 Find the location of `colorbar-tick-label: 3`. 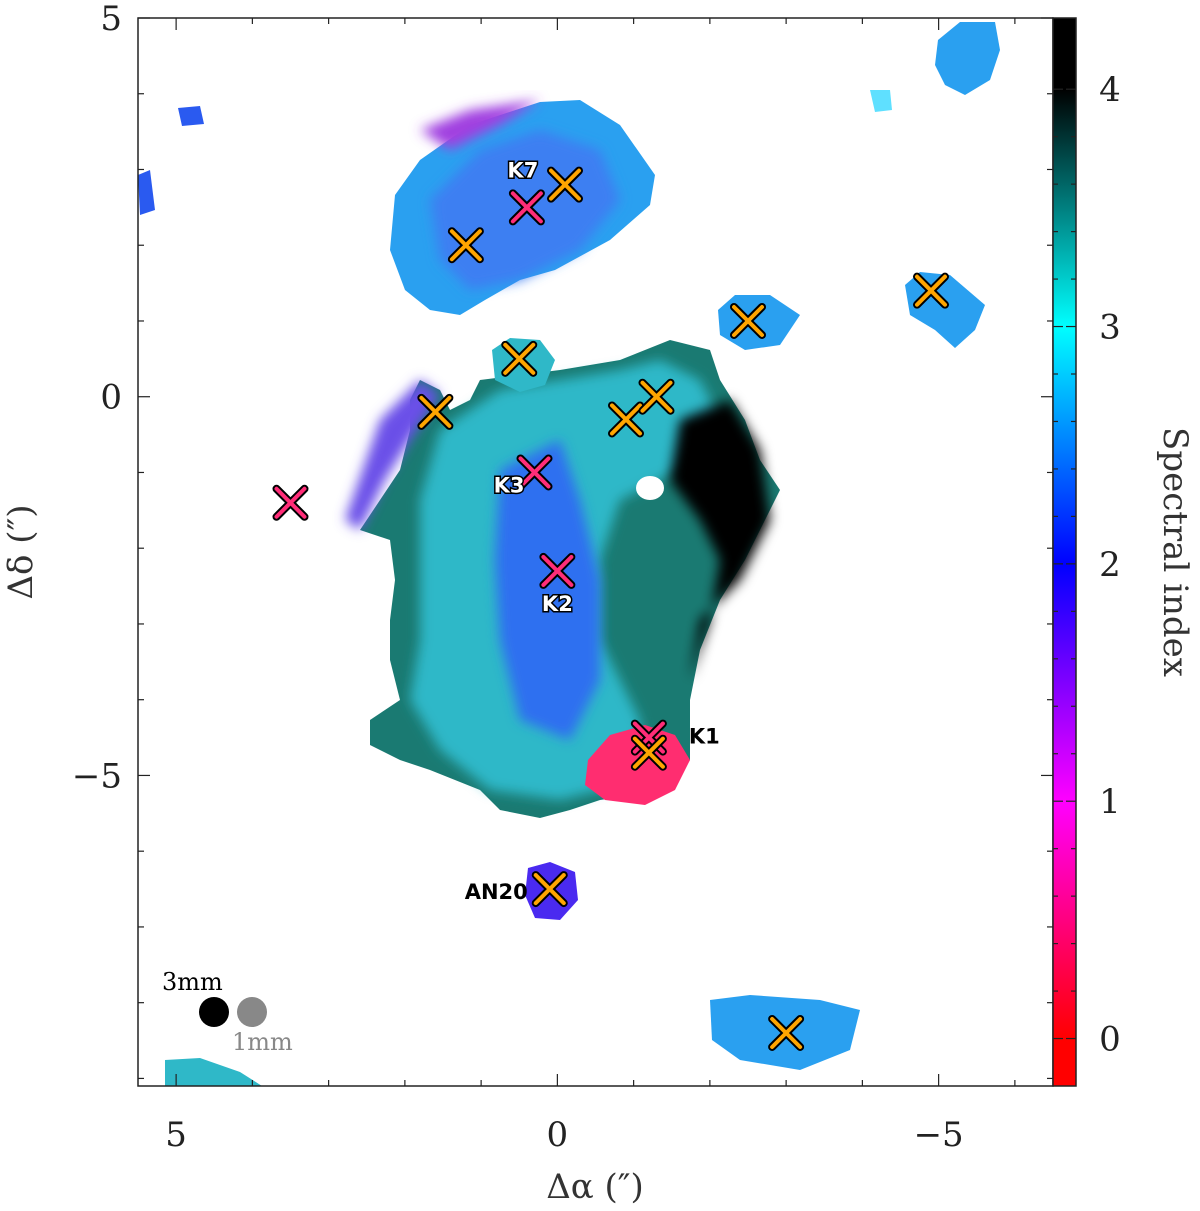

colorbar-tick-label: 3 is located at coordinates (1110, 328).